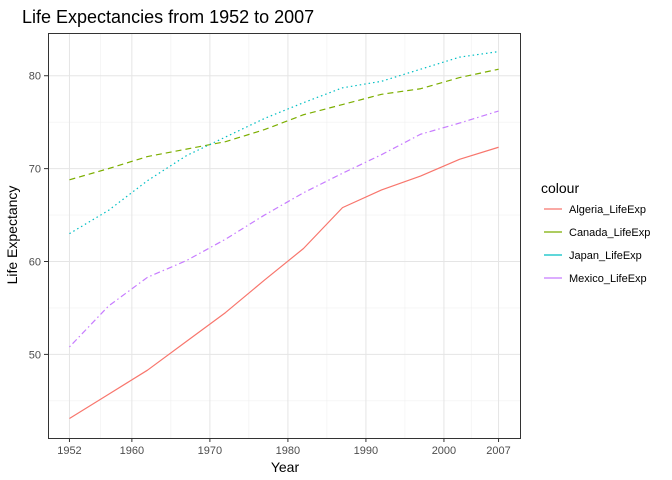  I want to click on chart-title: Life Expectancies from 1952 to 2007, so click(168, 17).